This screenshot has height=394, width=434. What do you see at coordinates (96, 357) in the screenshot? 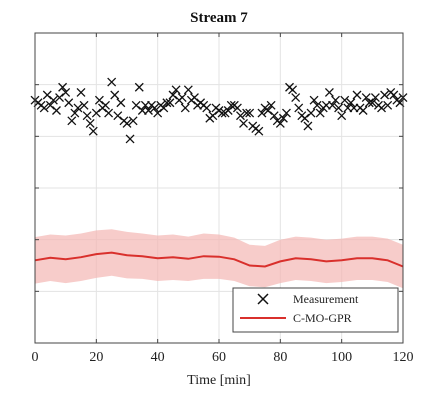
I see `x-tick-label: 20` at bounding box center [96, 357].